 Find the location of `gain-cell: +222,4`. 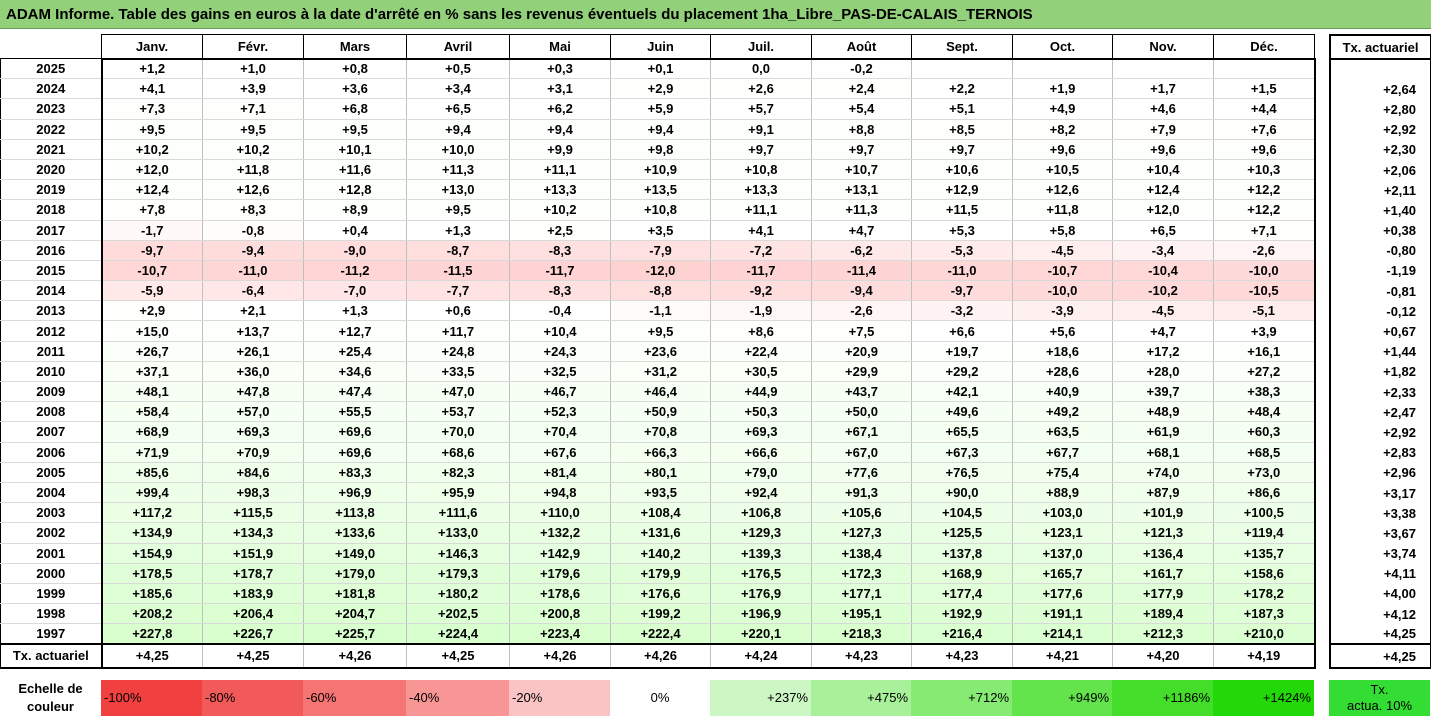

gain-cell: +222,4 is located at coordinates (660, 634).